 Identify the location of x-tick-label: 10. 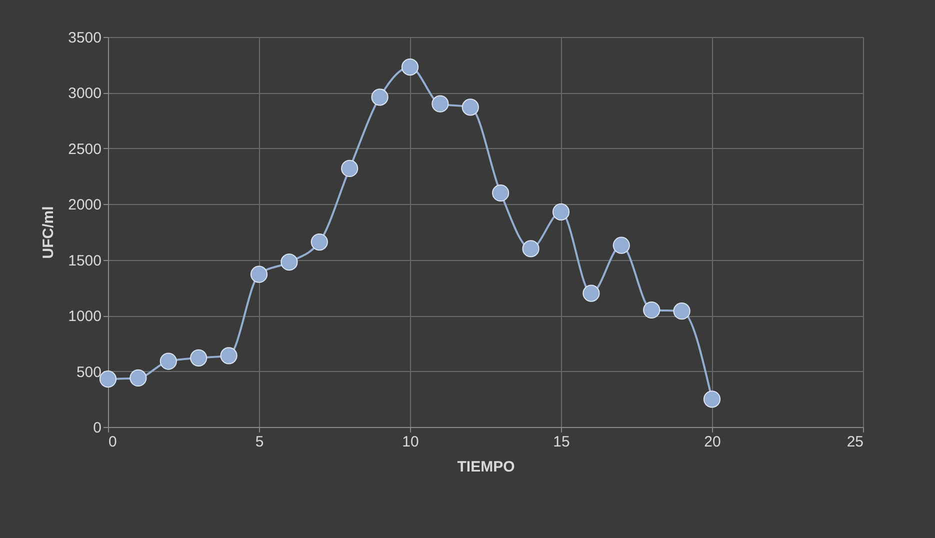
(410, 442).